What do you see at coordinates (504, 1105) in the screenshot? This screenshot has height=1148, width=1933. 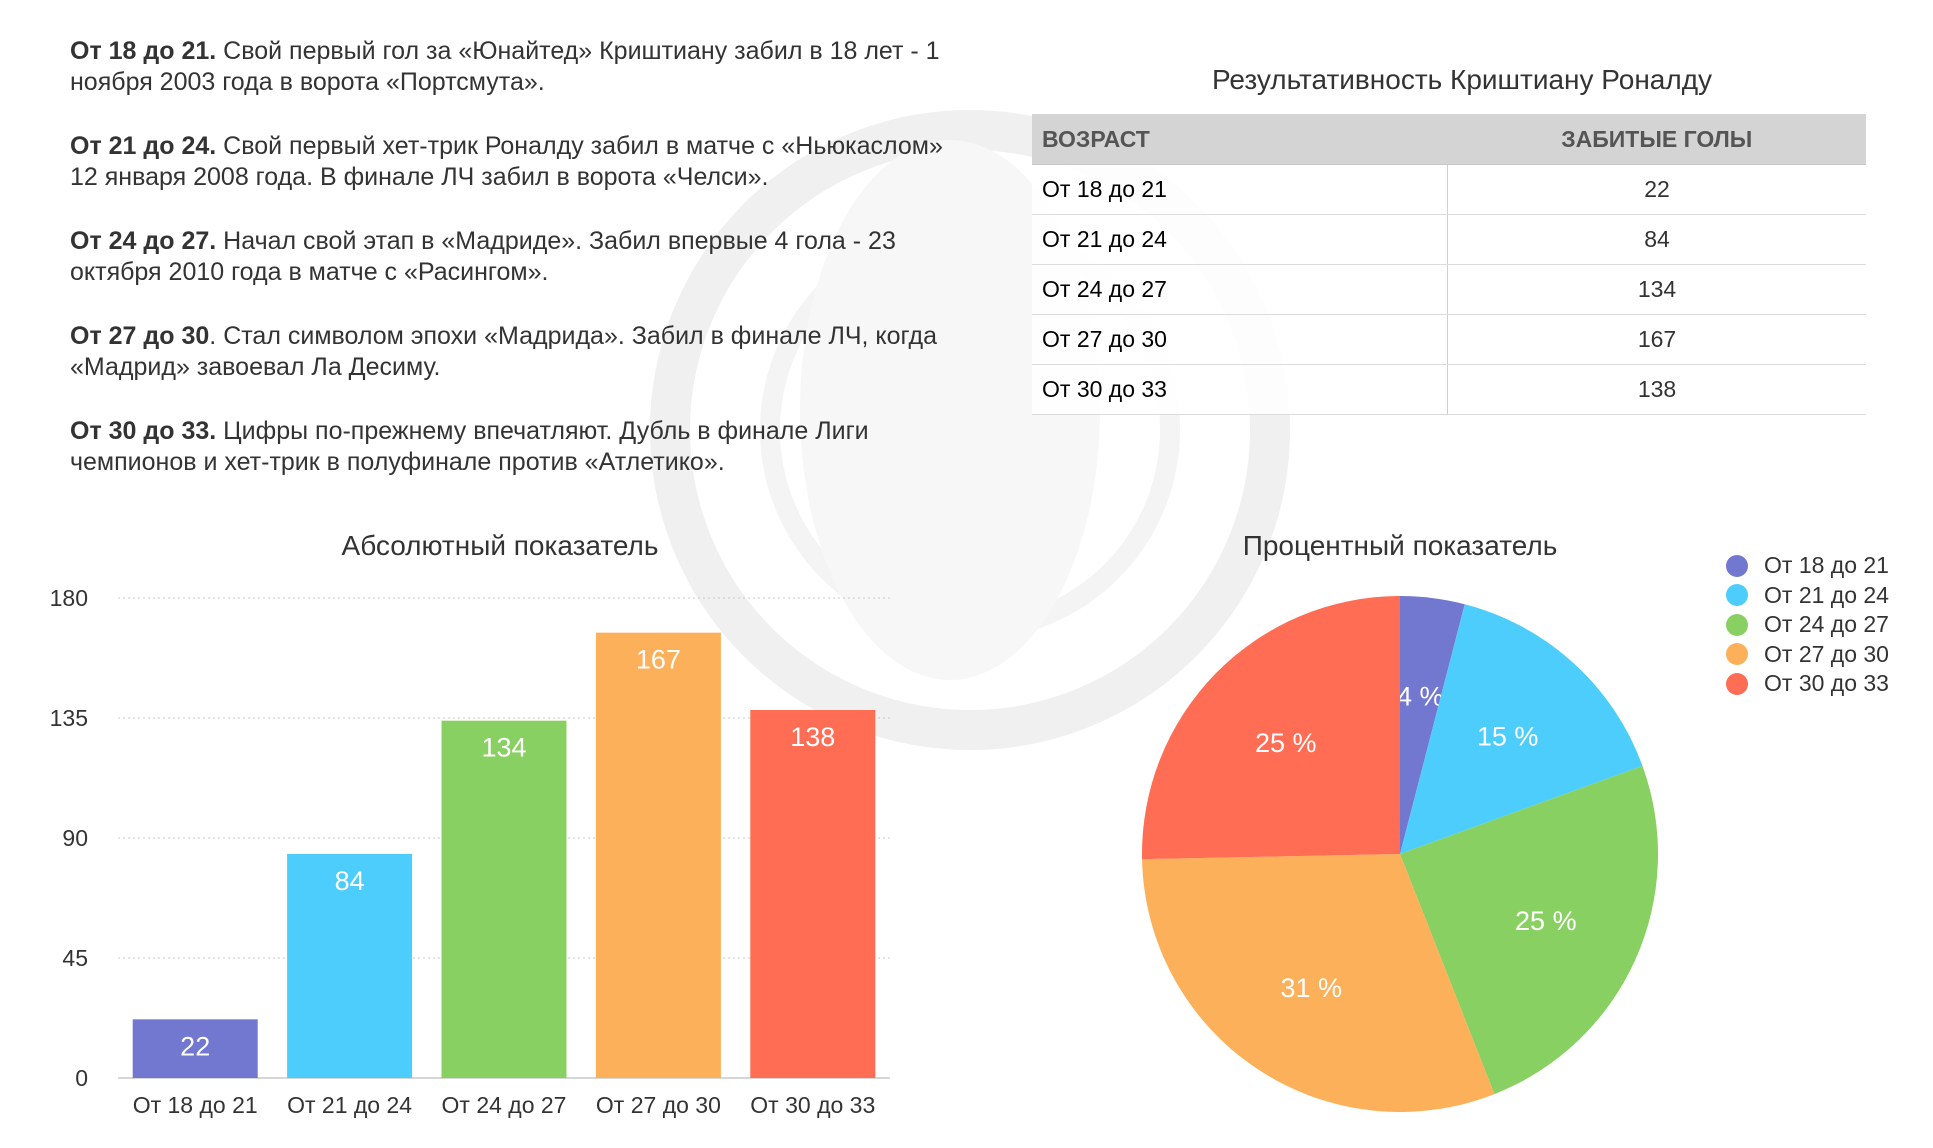 I see `x-tick-label: От 24 до 27` at bounding box center [504, 1105].